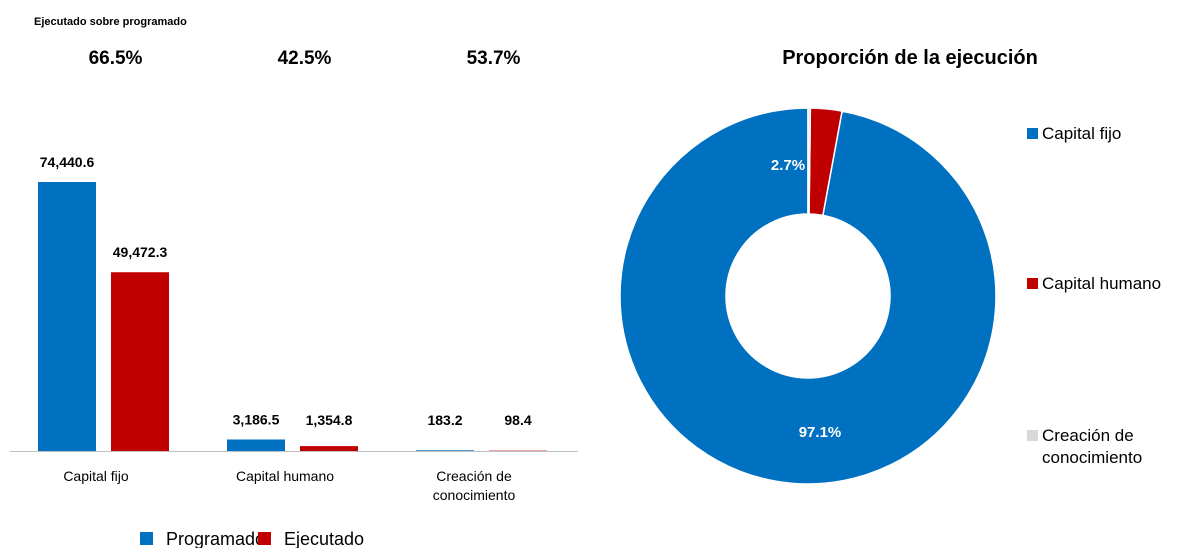  Describe the element at coordinates (140, 252) in the screenshot. I see `data-label: 49,472.3` at that location.